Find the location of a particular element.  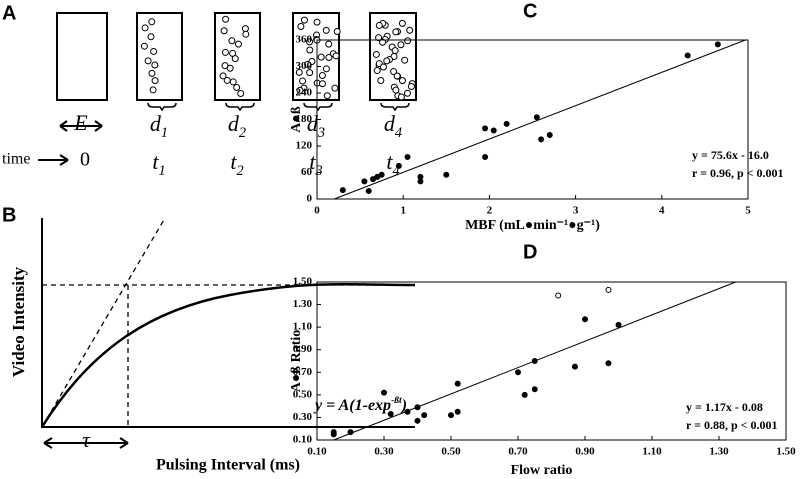

time-point-part: 4 is located at coordinates (395, 171).